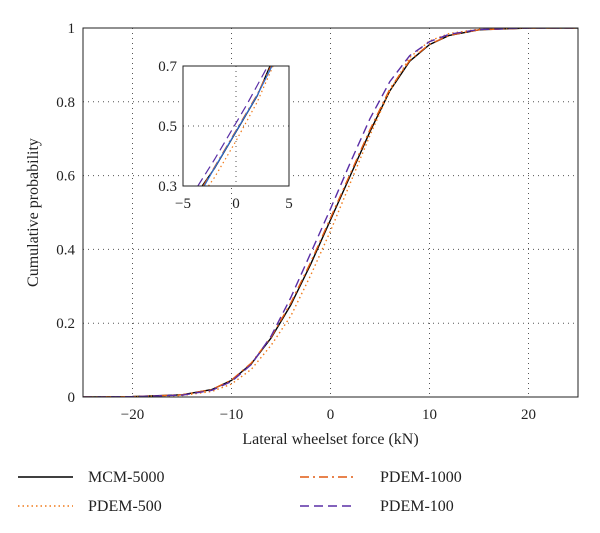 This screenshot has height=533, width=600. Describe the element at coordinates (421, 477) in the screenshot. I see `legend-label: PDEM-1000` at that location.